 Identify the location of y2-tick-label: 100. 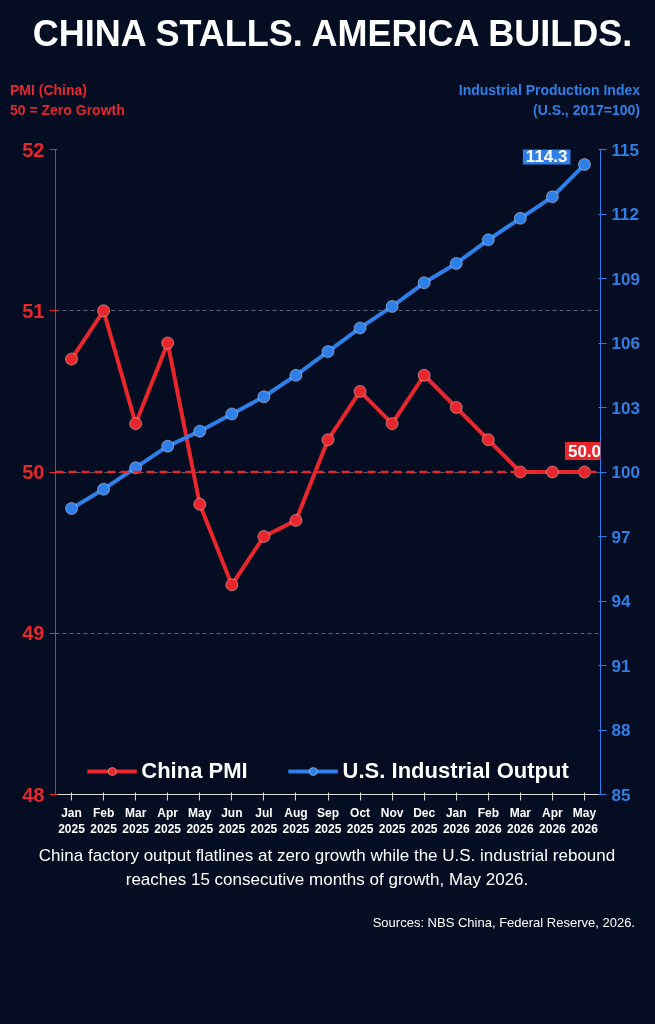
(625, 472).